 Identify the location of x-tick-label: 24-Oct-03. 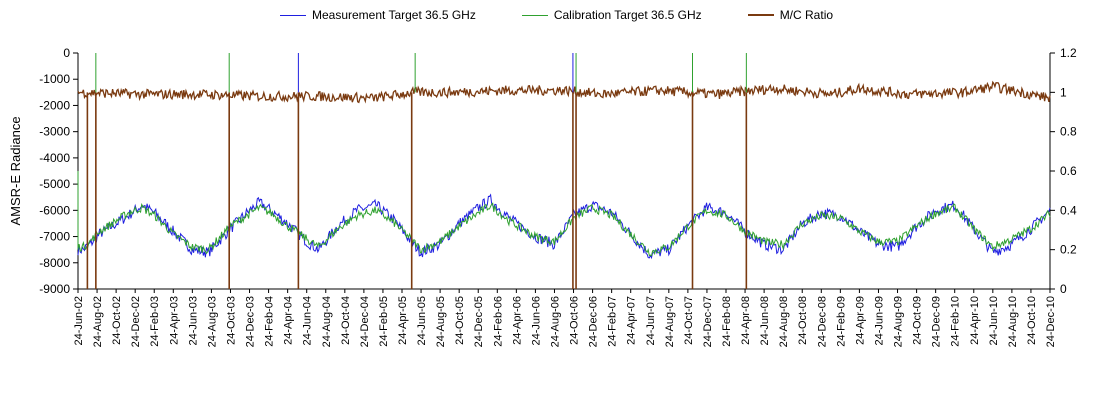
(231, 320).